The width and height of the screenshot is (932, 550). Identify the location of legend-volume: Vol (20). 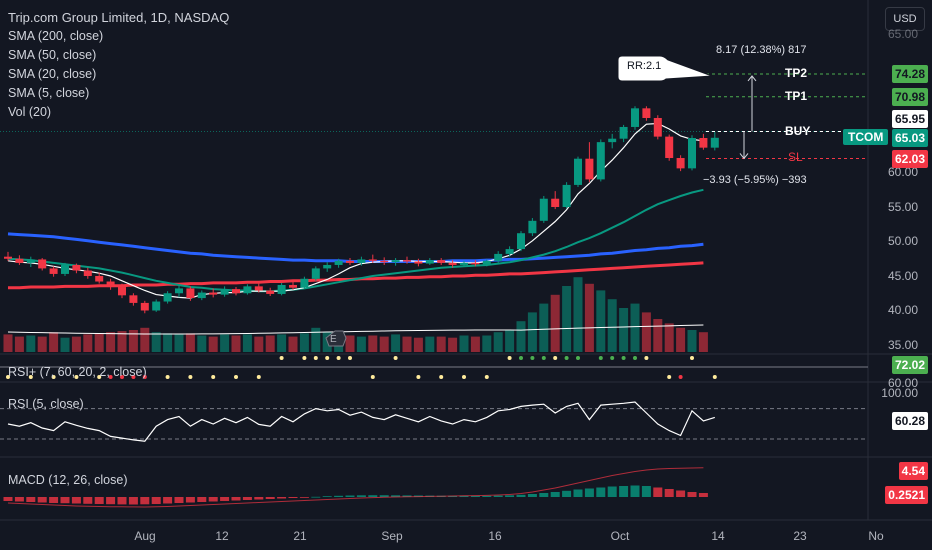
(30, 112).